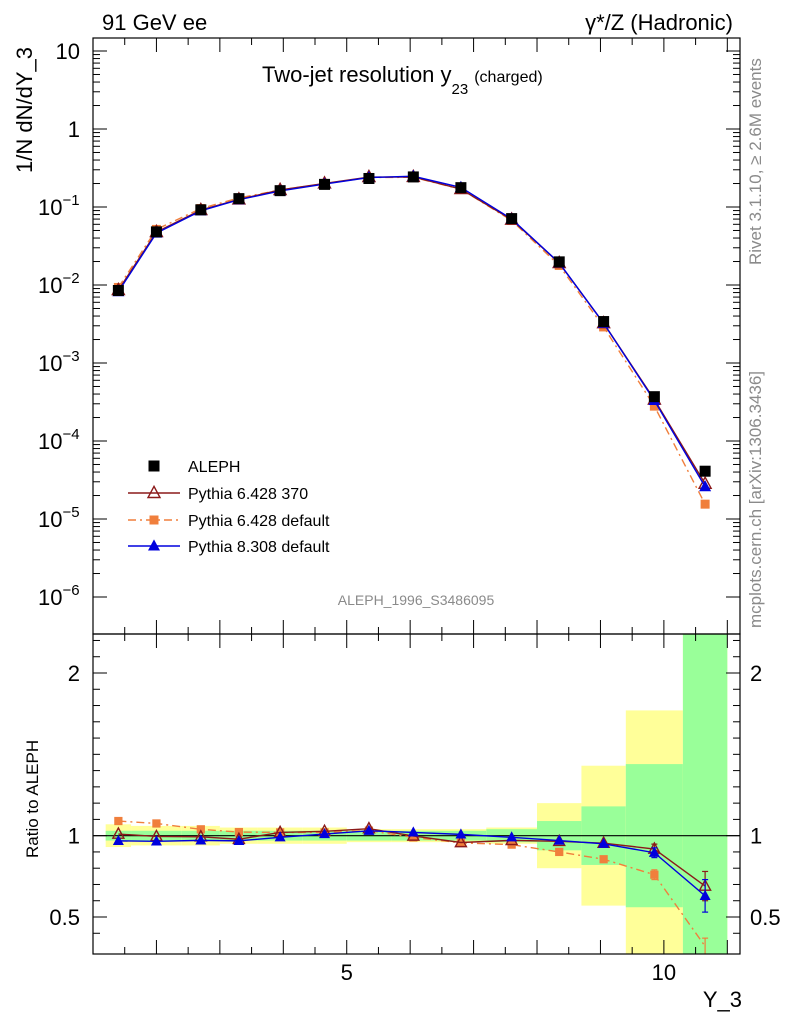 The width and height of the screenshot is (786, 1024). What do you see at coordinates (59, 284) in the screenshot?
I see `main-y-tick-label-3: 10⁻²` at bounding box center [59, 284].